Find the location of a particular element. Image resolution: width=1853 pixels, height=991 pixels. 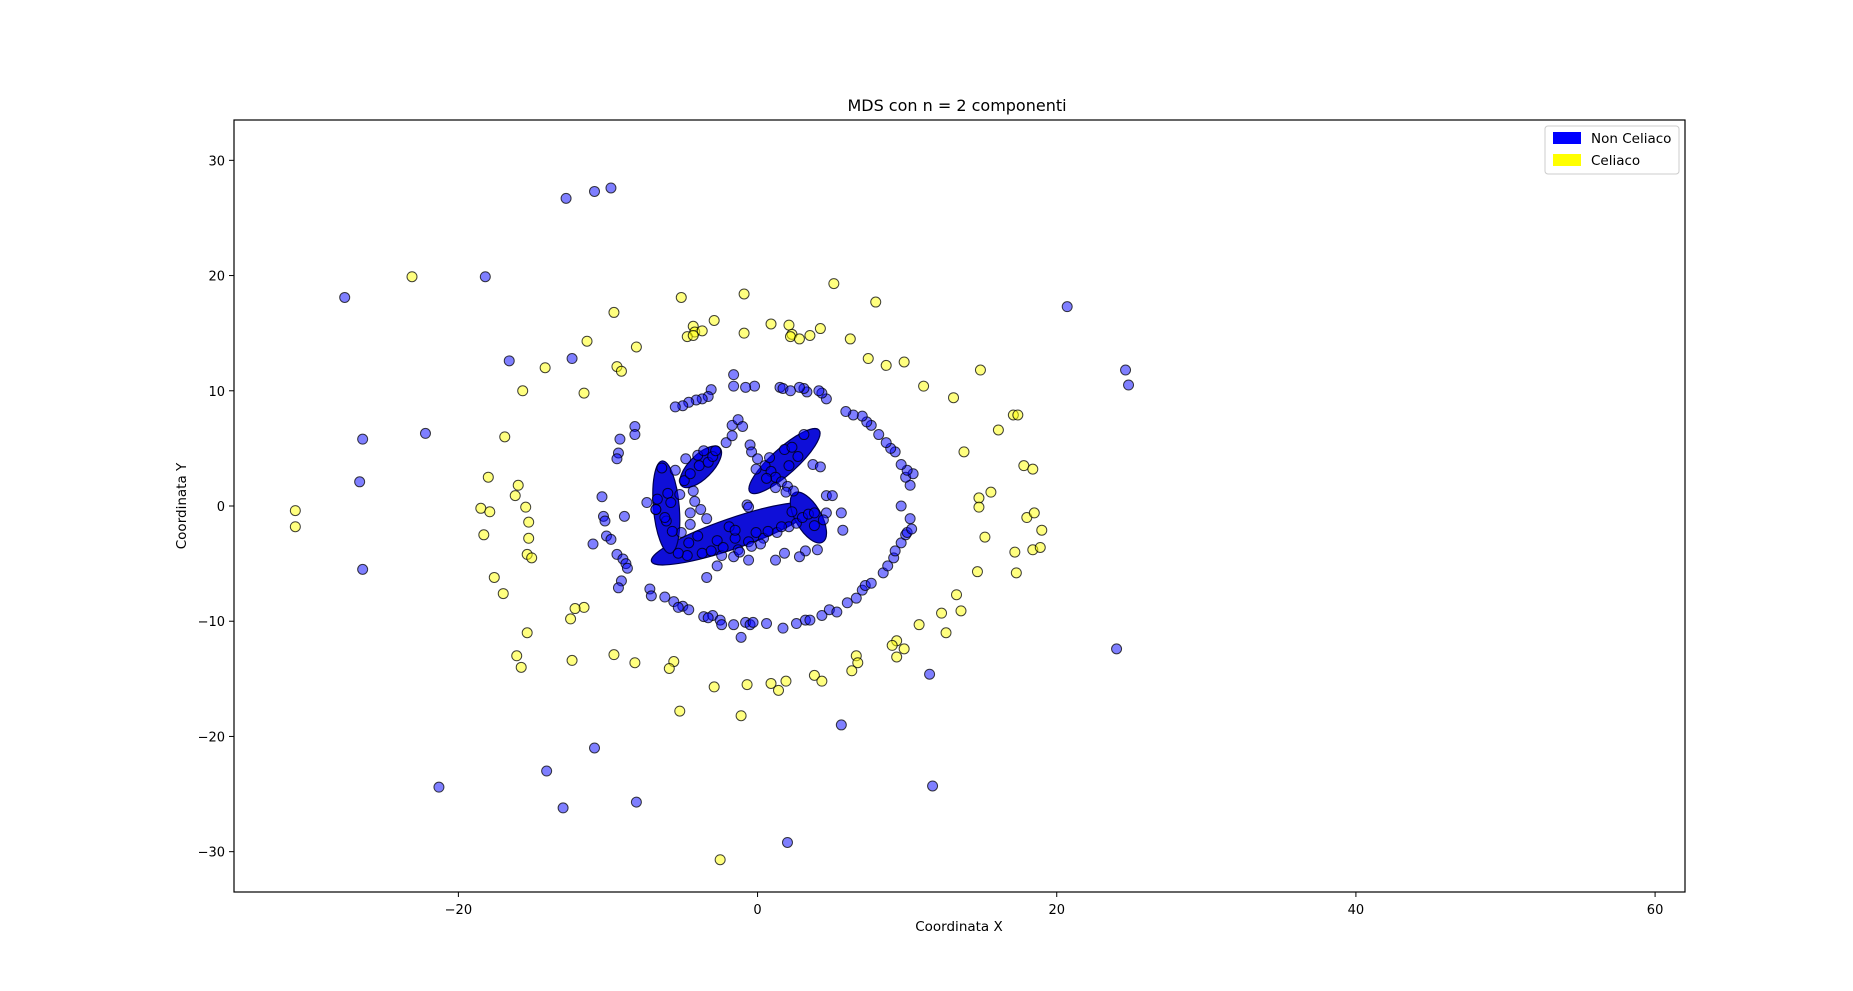

legend-swatch-celiaco is located at coordinates (1567, 160).